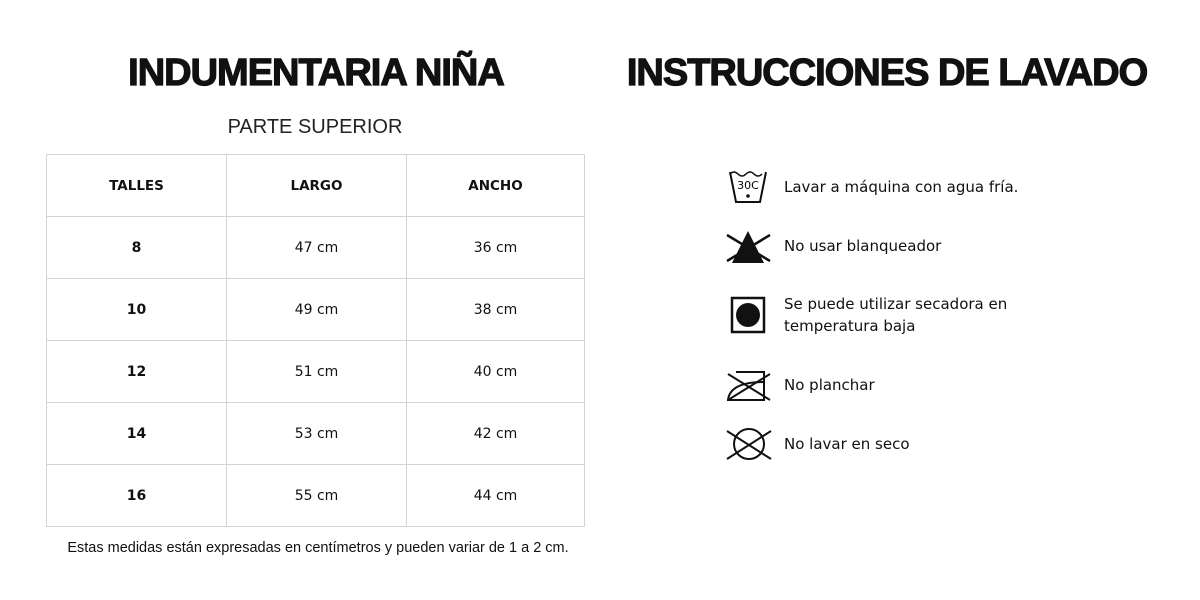  I want to click on care-label: No usar blanqueador, so click(863, 246).